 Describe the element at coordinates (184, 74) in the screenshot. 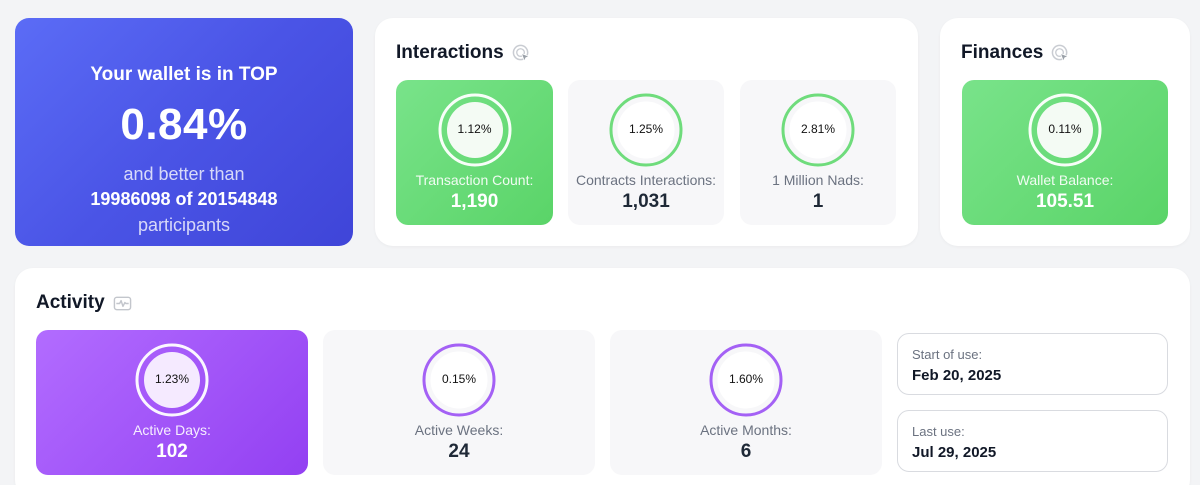

I see `rank-heading: Your wallet is in TOP` at that location.